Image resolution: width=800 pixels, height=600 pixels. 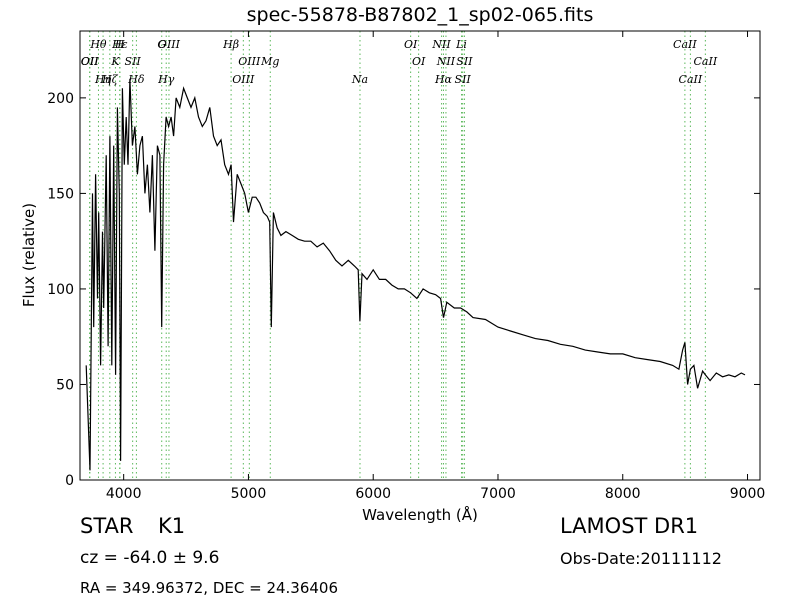 I want to click on line-label: Hθ, so click(x=98, y=44).